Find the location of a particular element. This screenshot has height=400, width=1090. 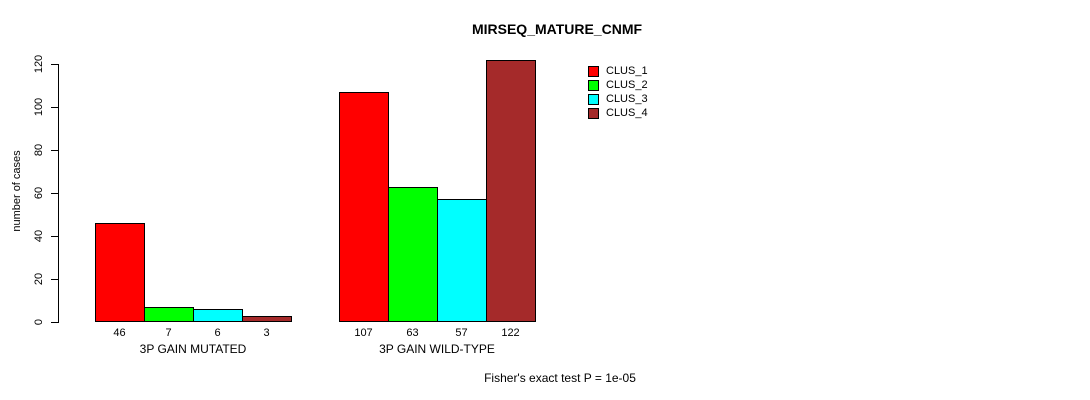

annotation-fisher-test: Fisher's exact test P = 1e-05 is located at coordinates (560, 378).